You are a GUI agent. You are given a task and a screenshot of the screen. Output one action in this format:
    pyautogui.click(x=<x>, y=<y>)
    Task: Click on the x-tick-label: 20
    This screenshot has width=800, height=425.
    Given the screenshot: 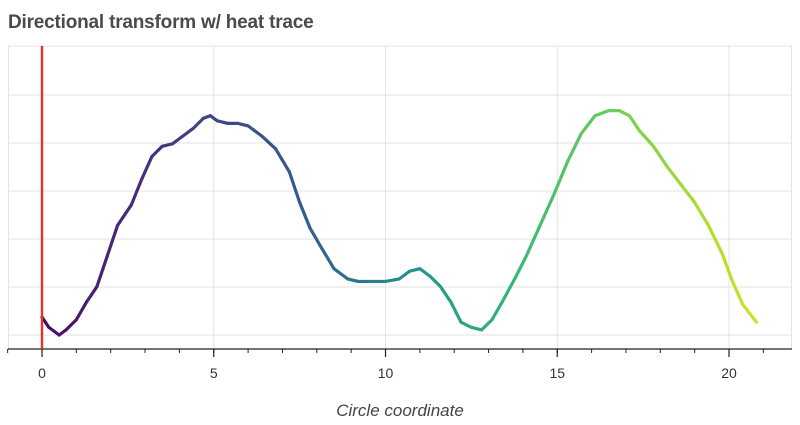 What is the action you would take?
    pyautogui.click(x=729, y=373)
    